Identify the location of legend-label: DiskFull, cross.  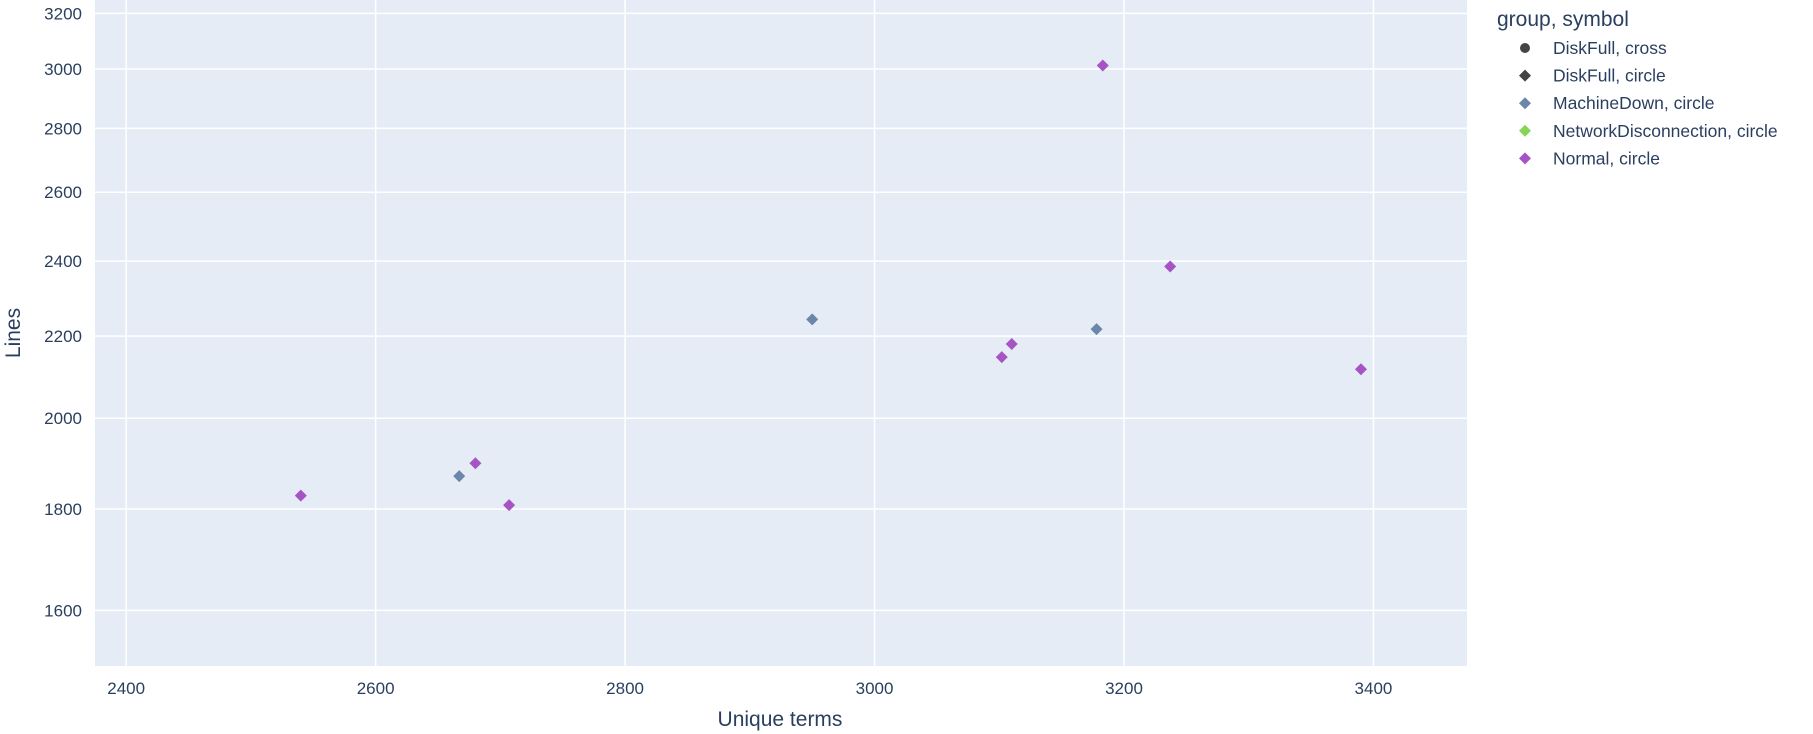
(1610, 48).